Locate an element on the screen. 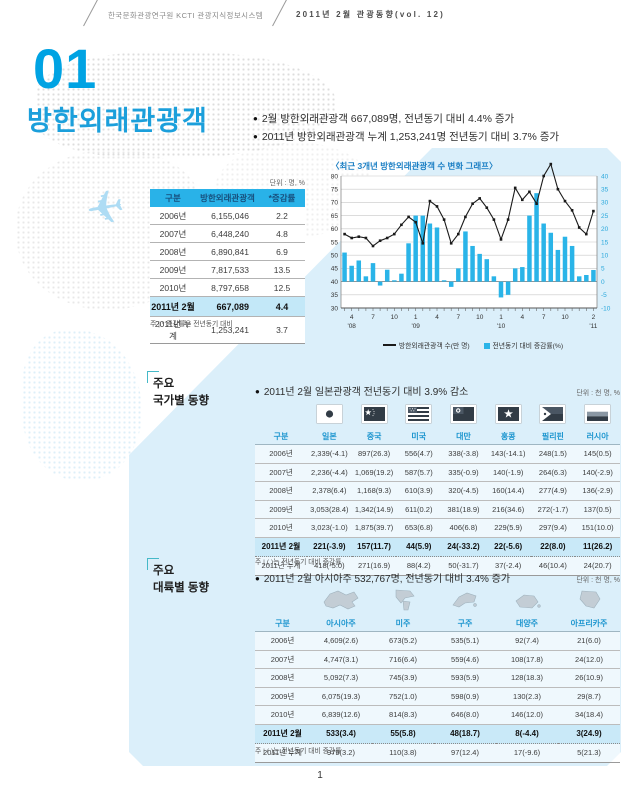 The width and height of the screenshot is (640, 800). svg-text: 40 is located at coordinates (605, 176).